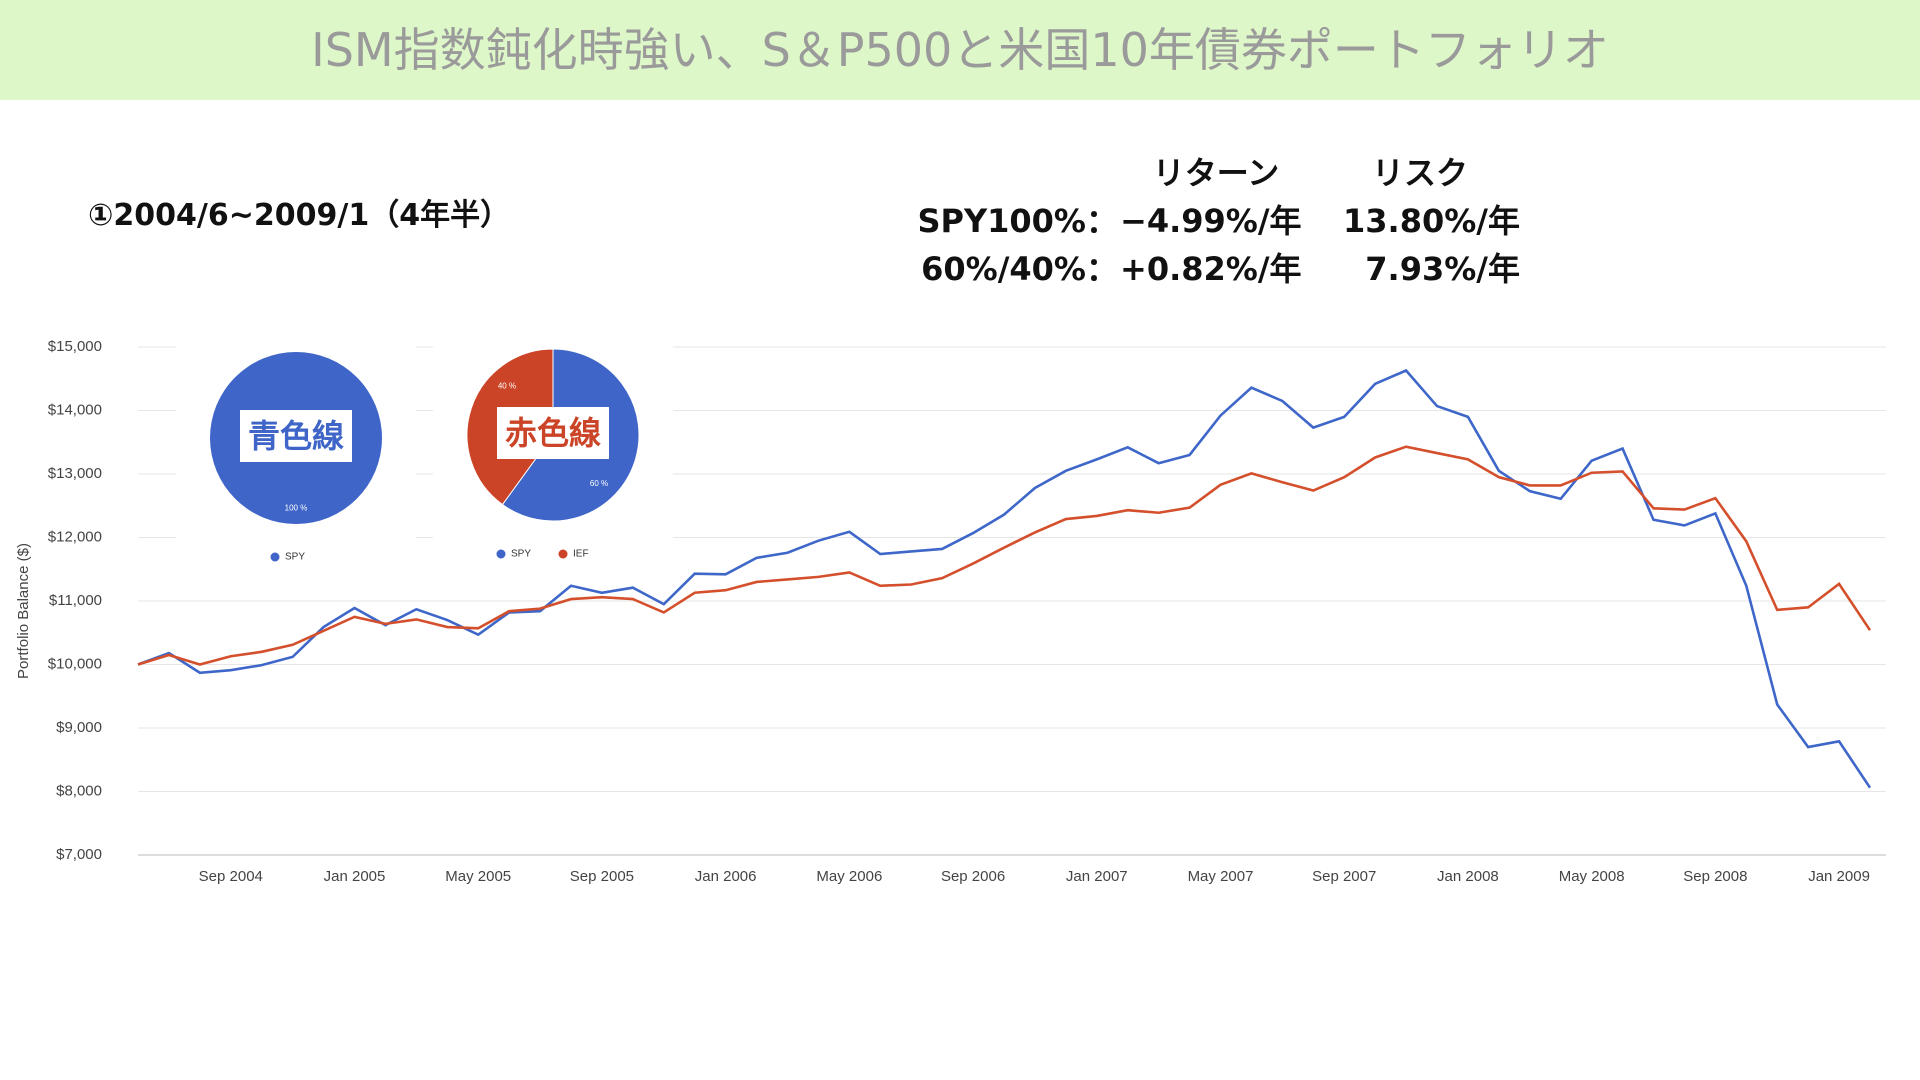  What do you see at coordinates (507, 385) in the screenshot?
I see `pie-value-label: 40 %` at bounding box center [507, 385].